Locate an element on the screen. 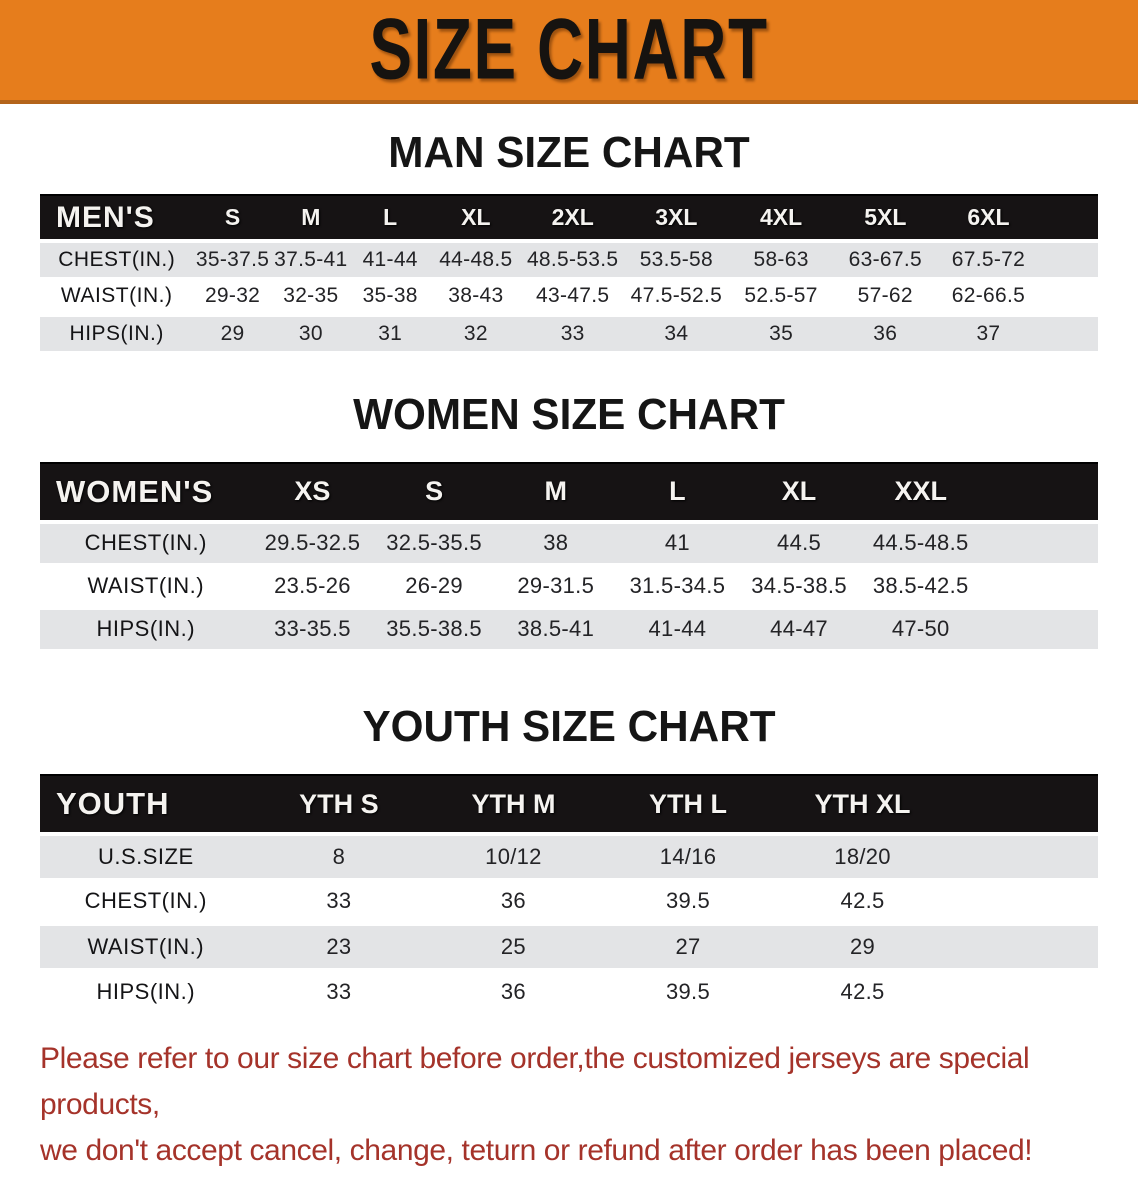  size-value-cell: 27 is located at coordinates (688, 946).